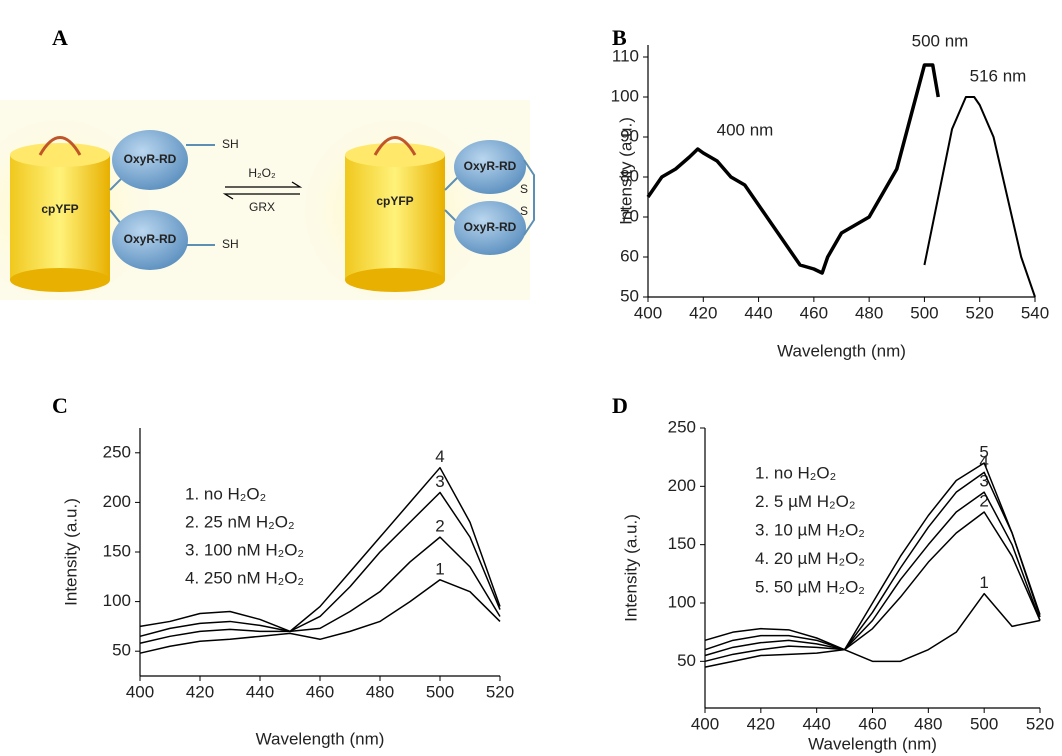  What do you see at coordinates (810, 558) in the screenshot?
I see `legend-entry: 4. 20 µM H₂O₂` at bounding box center [810, 558].